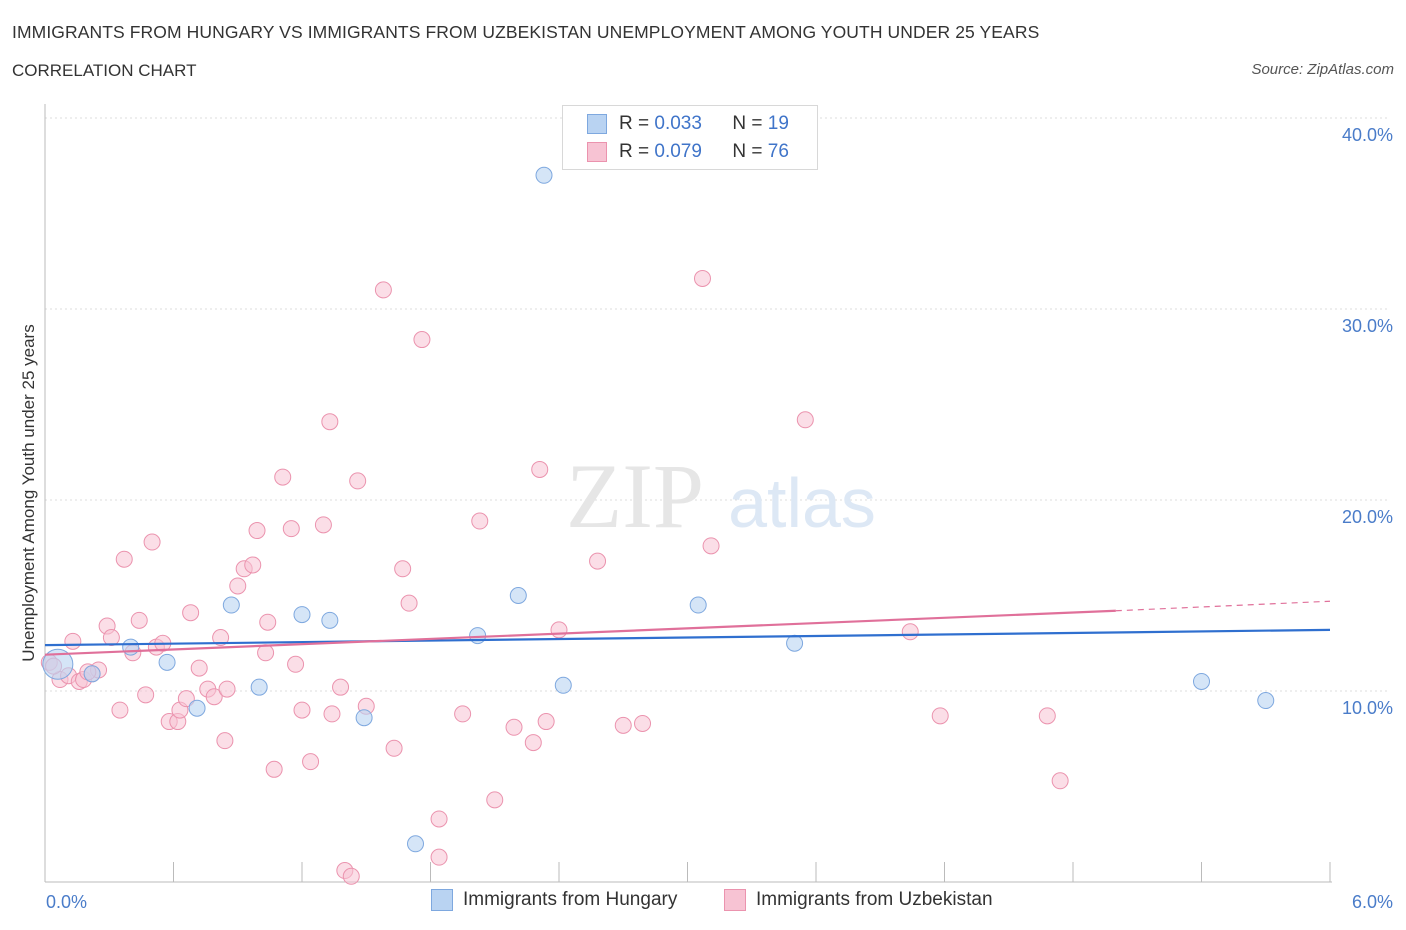 The height and width of the screenshot is (930, 1406). What do you see at coordinates (1367, 517) in the screenshot?
I see `y-tick-label: 20.0%` at bounding box center [1367, 517].